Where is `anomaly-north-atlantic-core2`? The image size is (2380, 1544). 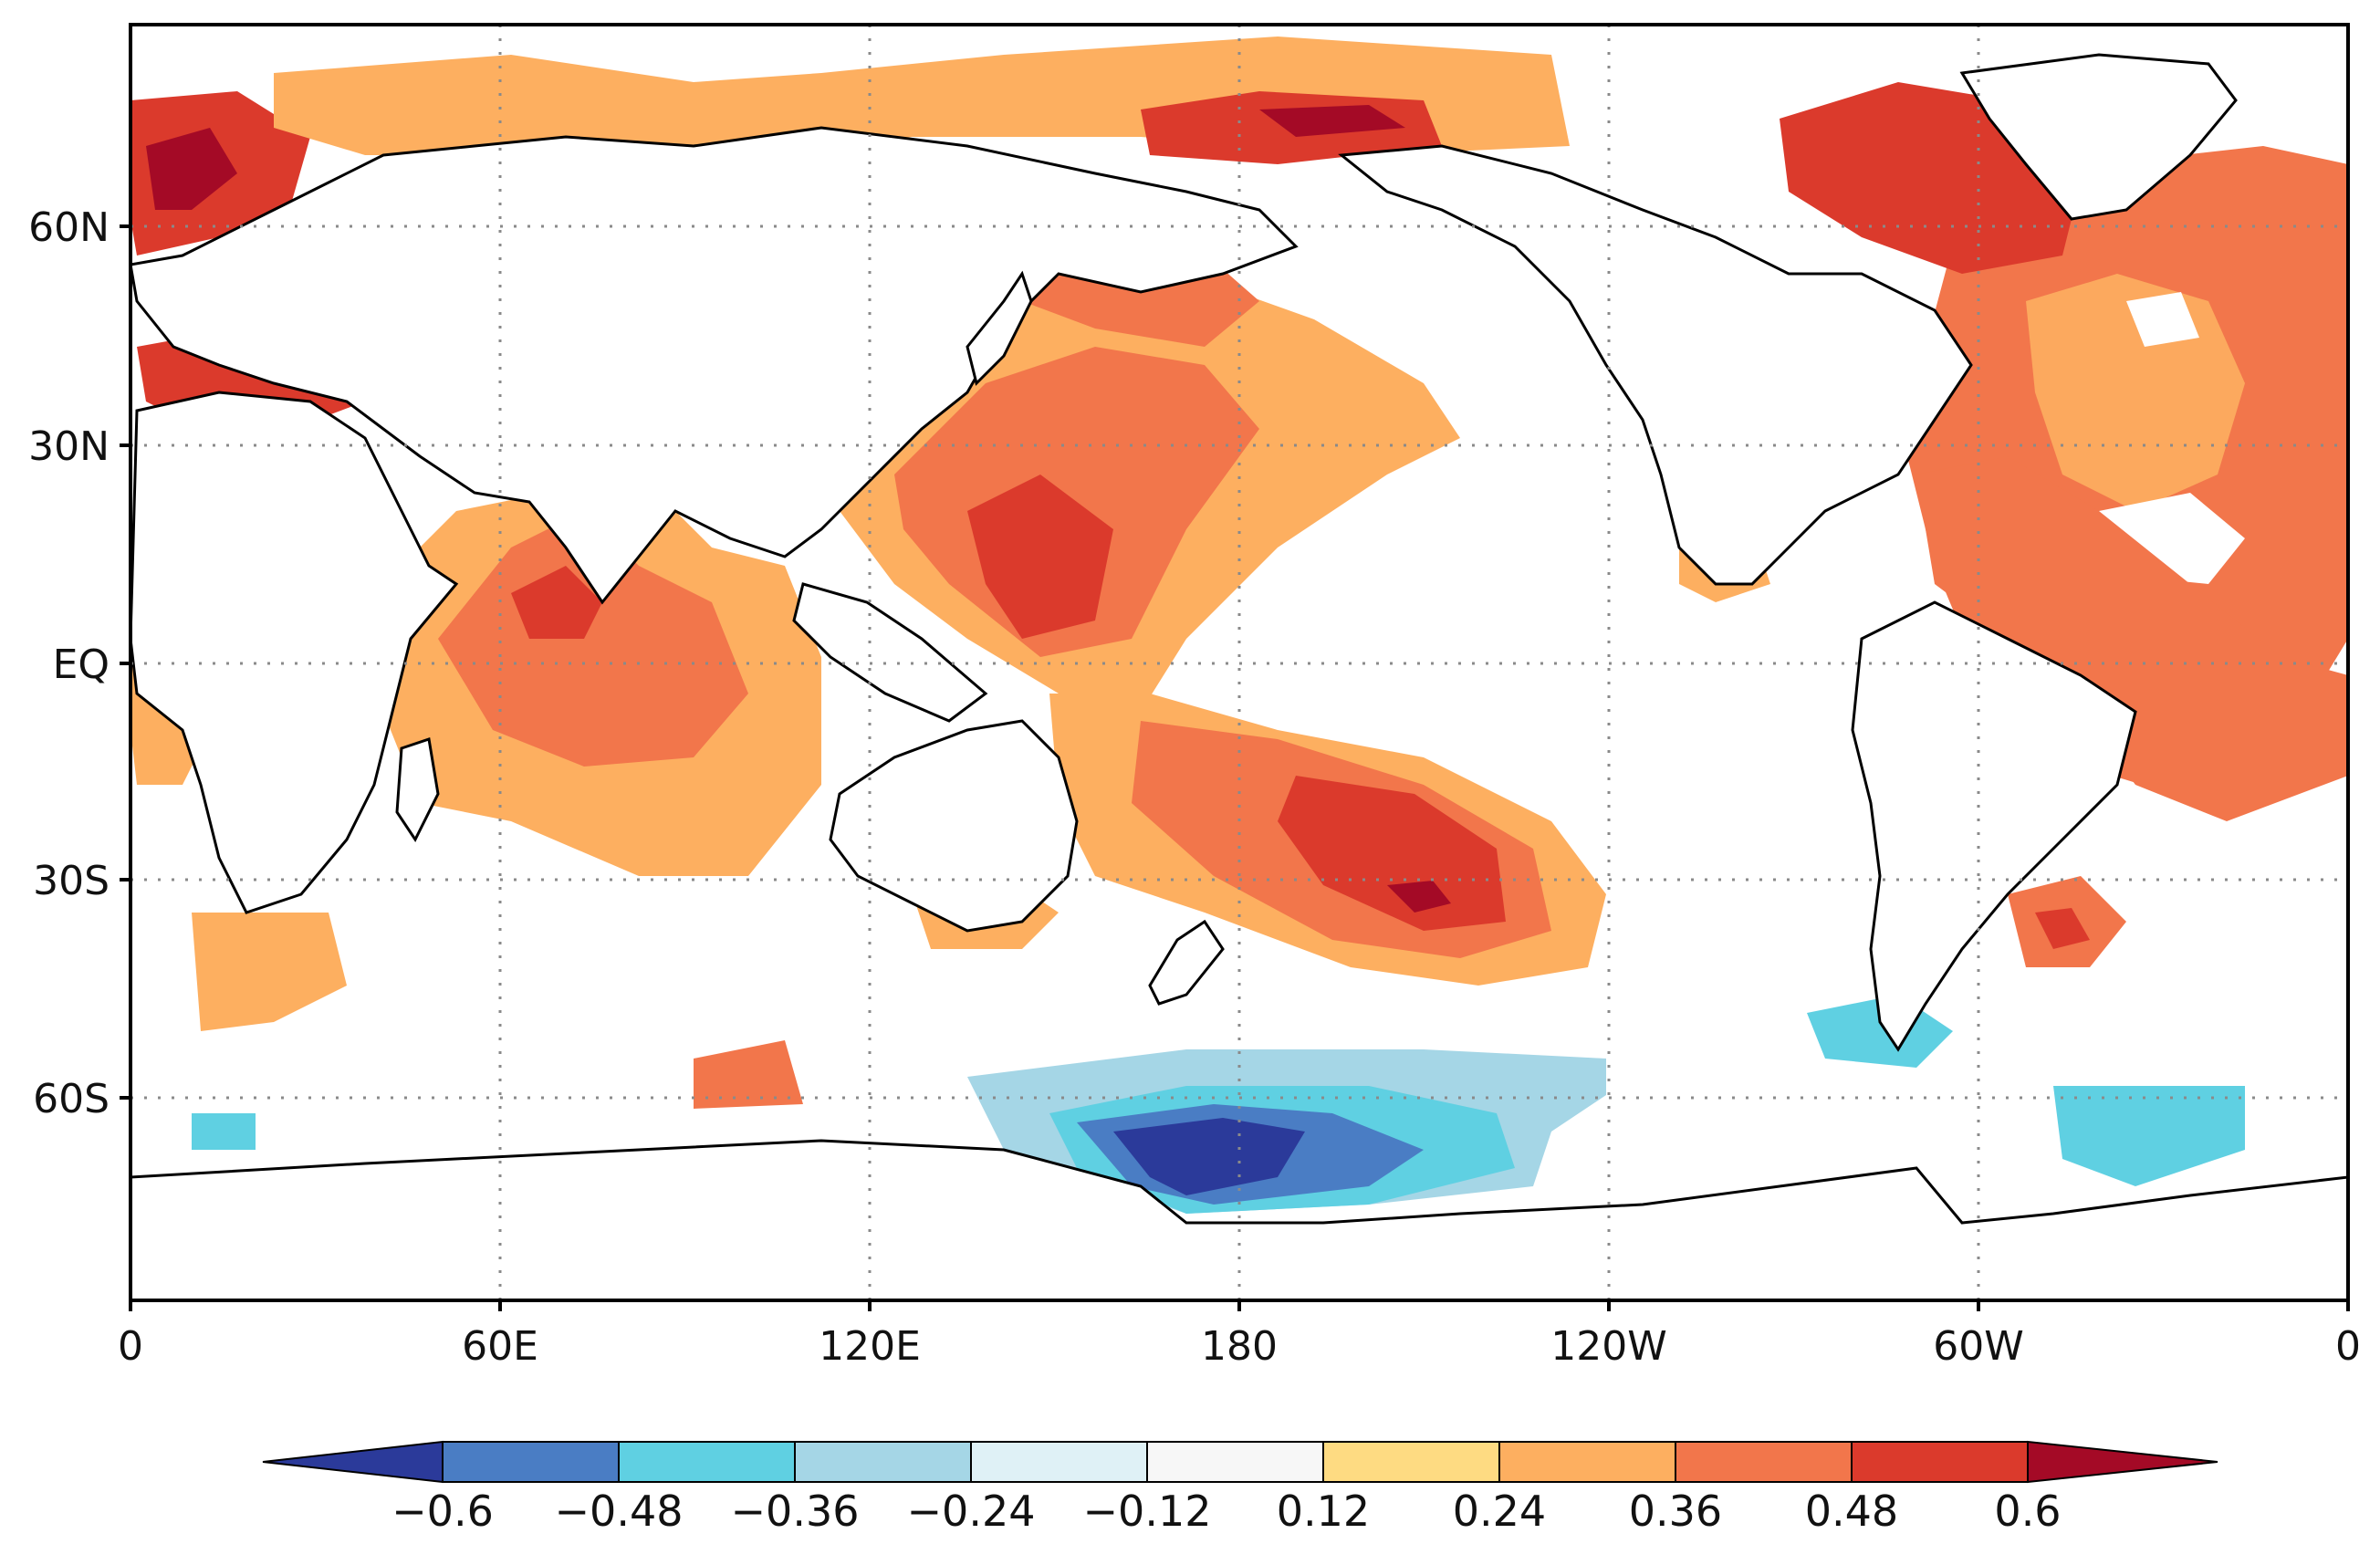
anomaly-north-atlantic-core2 is located at coordinates (2162, 319).